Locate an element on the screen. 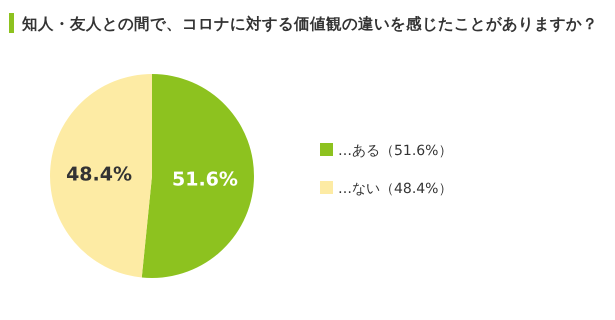 The height and width of the screenshot is (320, 615). legend-label: …ある（51.6%） is located at coordinates (395, 151).